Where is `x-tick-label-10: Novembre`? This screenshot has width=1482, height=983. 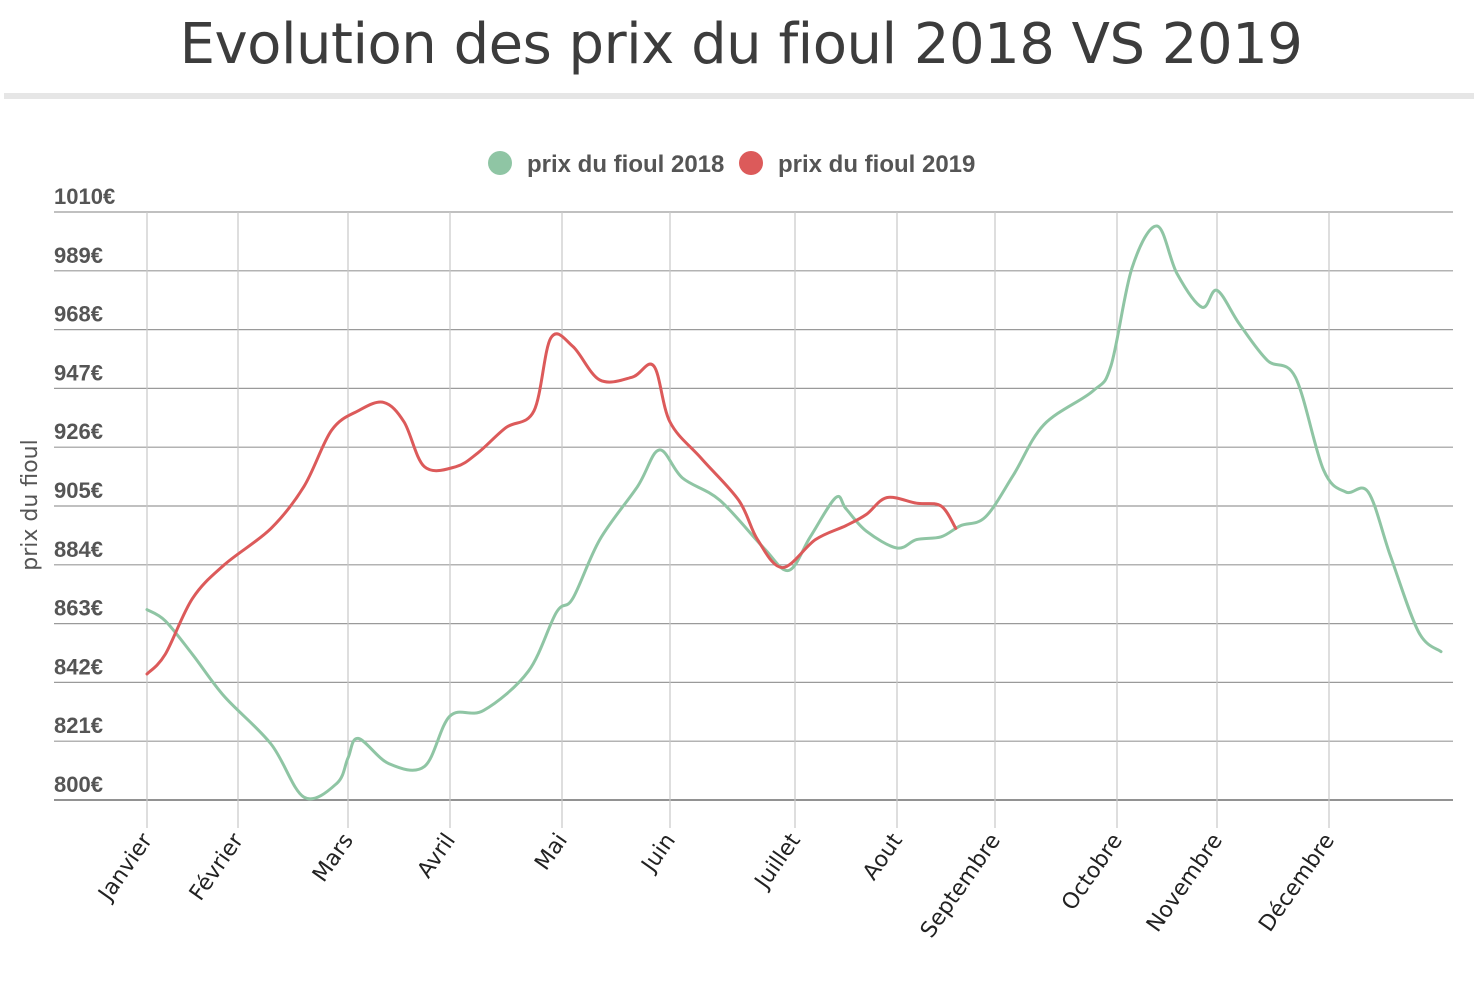 x-tick-label-10: Novembre is located at coordinates (1185, 883).